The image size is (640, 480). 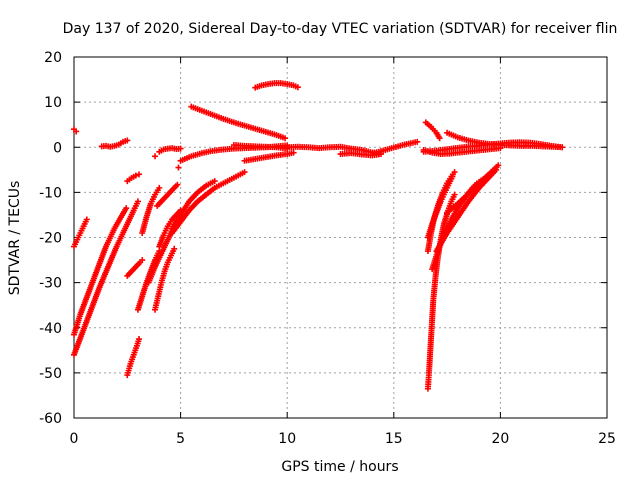 I want to click on y-tick-label: 0, so click(x=57, y=148).